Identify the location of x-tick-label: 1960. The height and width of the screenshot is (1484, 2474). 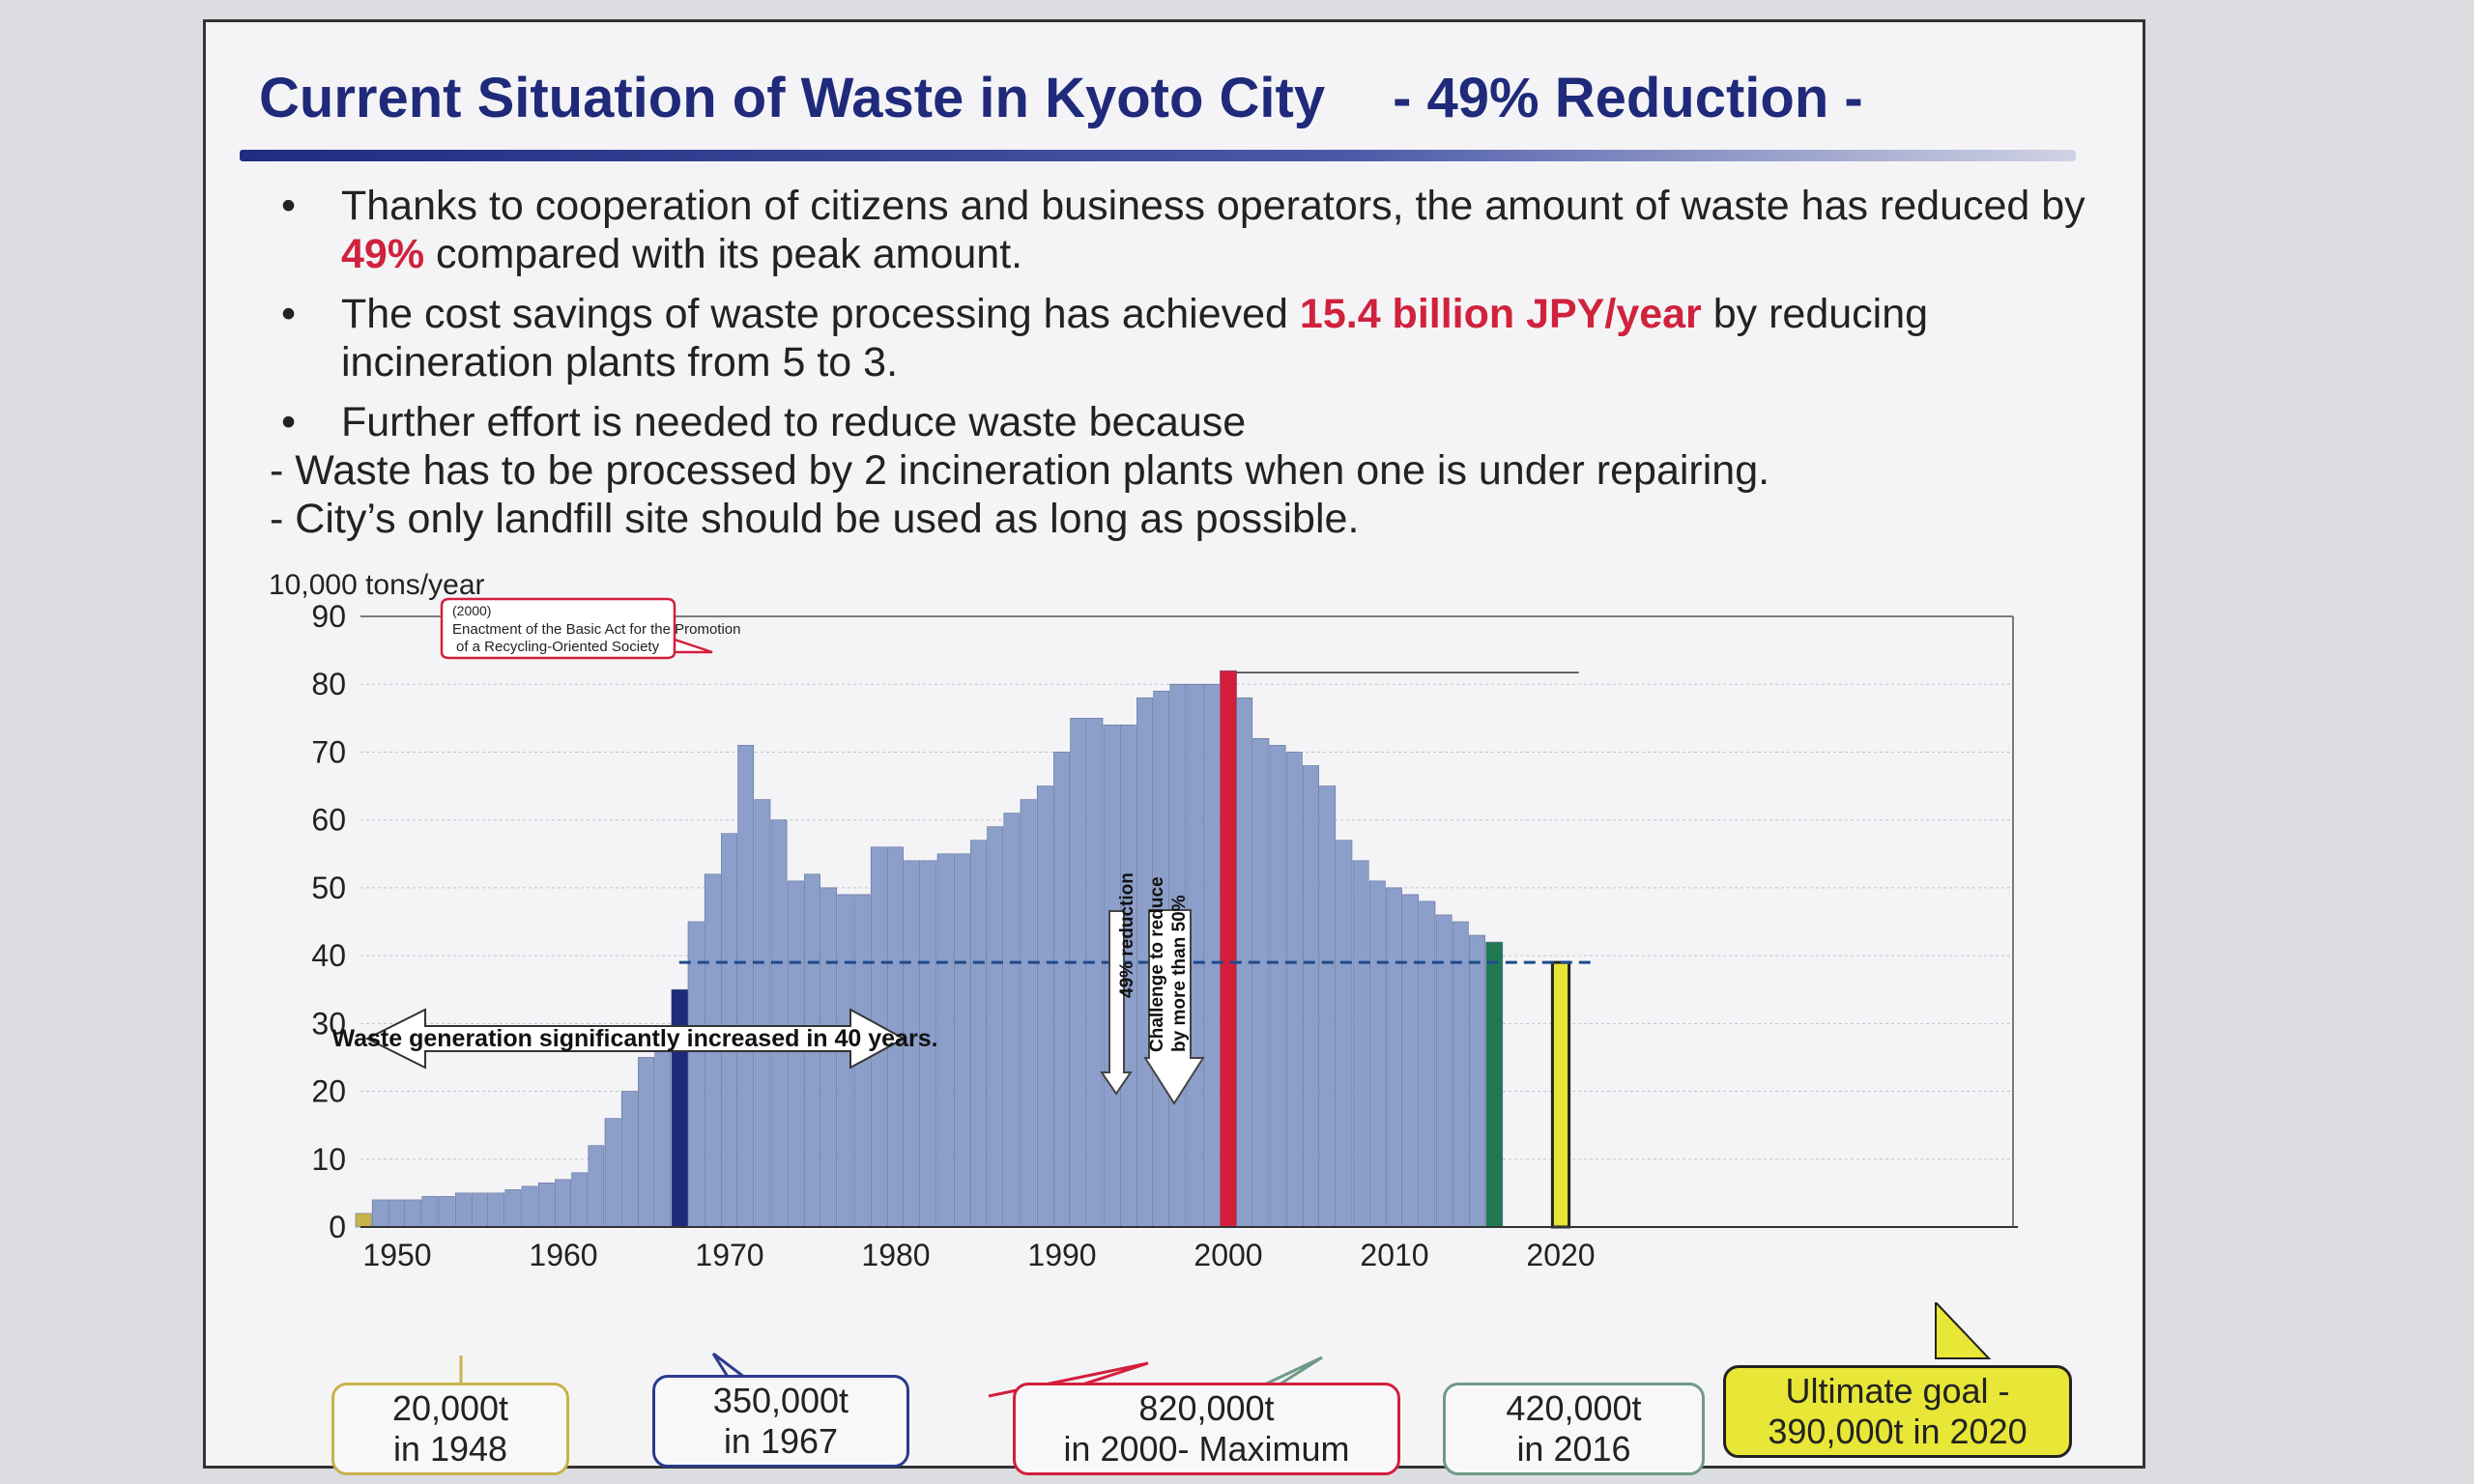
(563, 1255).